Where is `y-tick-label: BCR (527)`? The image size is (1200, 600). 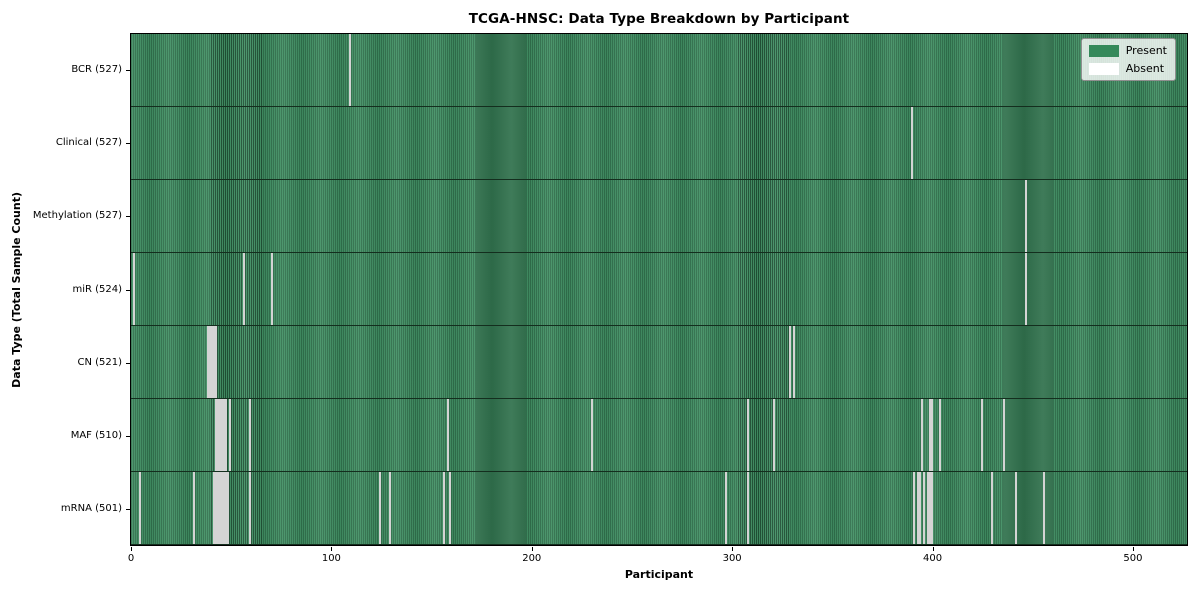 y-tick-label: BCR (527) is located at coordinates (96, 69).